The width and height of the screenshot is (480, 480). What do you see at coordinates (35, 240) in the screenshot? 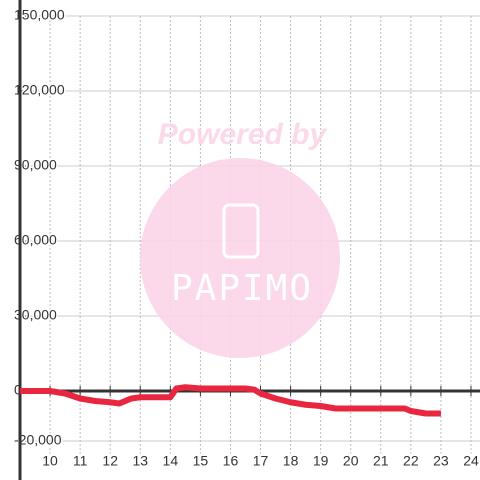
I see `y-tick-label: 60,000` at bounding box center [35, 240].